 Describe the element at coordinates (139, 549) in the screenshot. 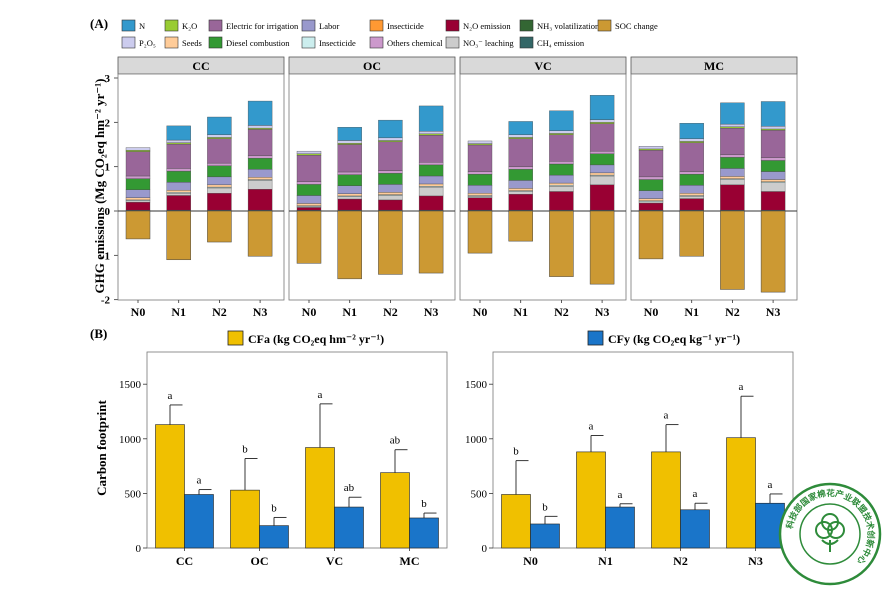

I see `y-tick-label: 0` at that location.